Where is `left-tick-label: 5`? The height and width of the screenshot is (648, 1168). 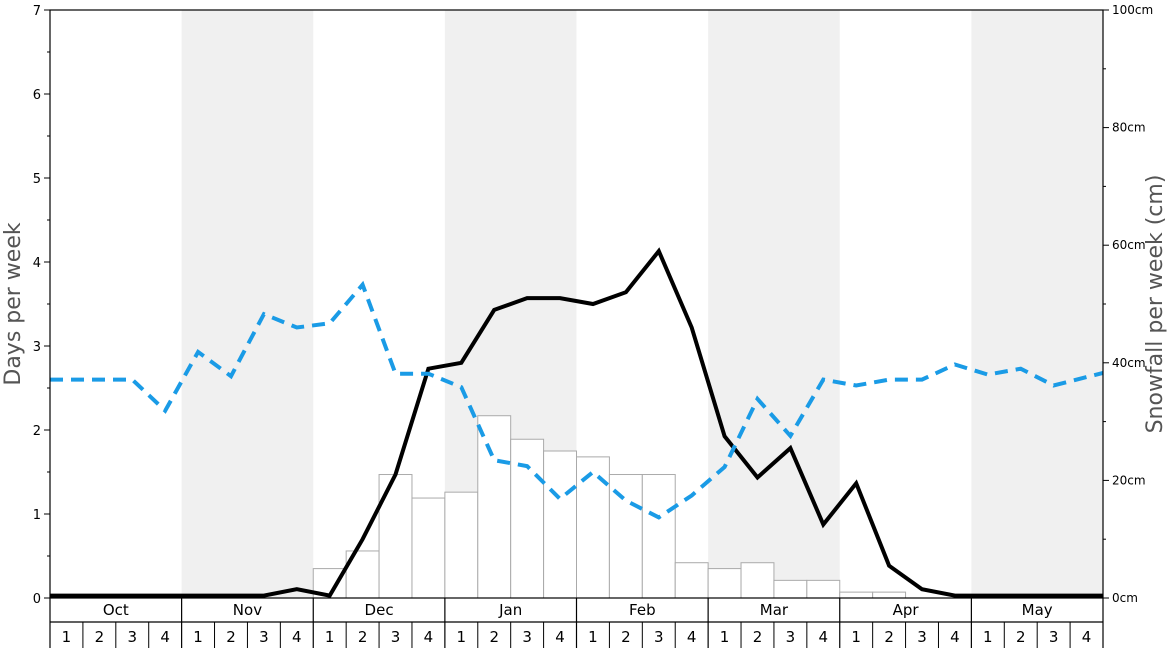
left-tick-label: 5 is located at coordinates (37, 179).